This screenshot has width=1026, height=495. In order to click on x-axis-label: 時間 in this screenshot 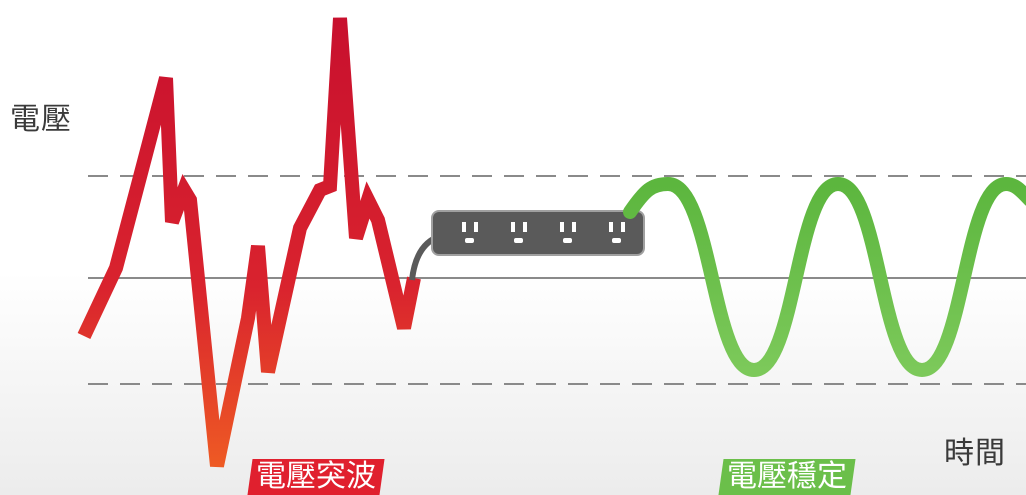, I will do `click(975, 453)`.